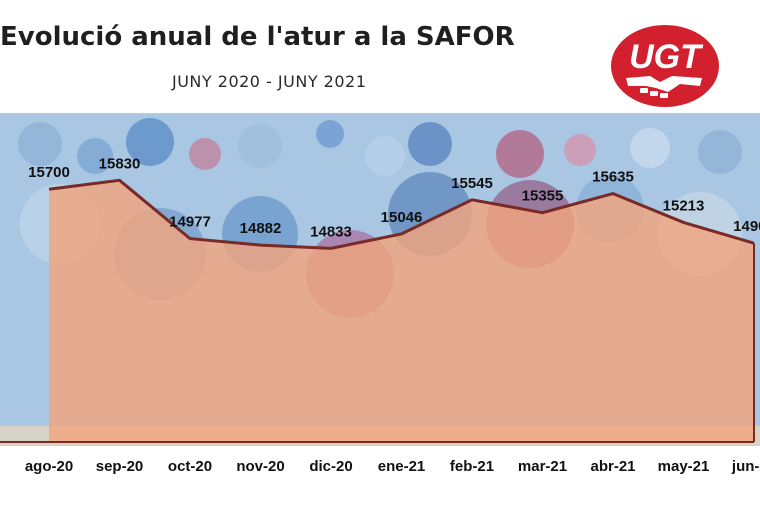 Image resolution: width=760 pixels, height=507 pixels. Describe the element at coordinates (257, 37) in the screenshot. I see `chart-title: Evolució anual de l'atur a la SAFOR` at that location.